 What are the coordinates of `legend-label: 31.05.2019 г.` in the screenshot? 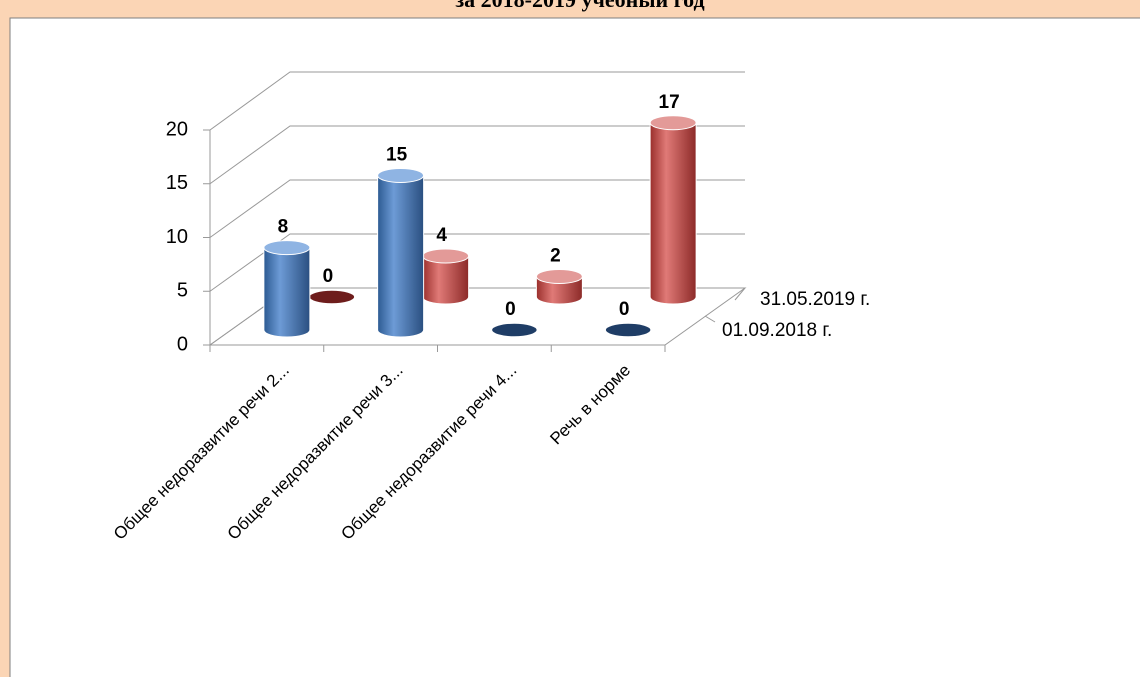 It's located at (815, 299).